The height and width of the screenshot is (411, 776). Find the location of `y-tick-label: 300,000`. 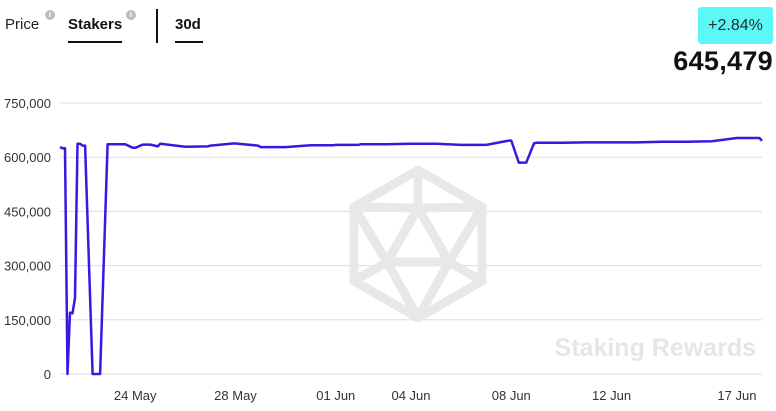

y-tick-label: 300,000 is located at coordinates (27, 266).